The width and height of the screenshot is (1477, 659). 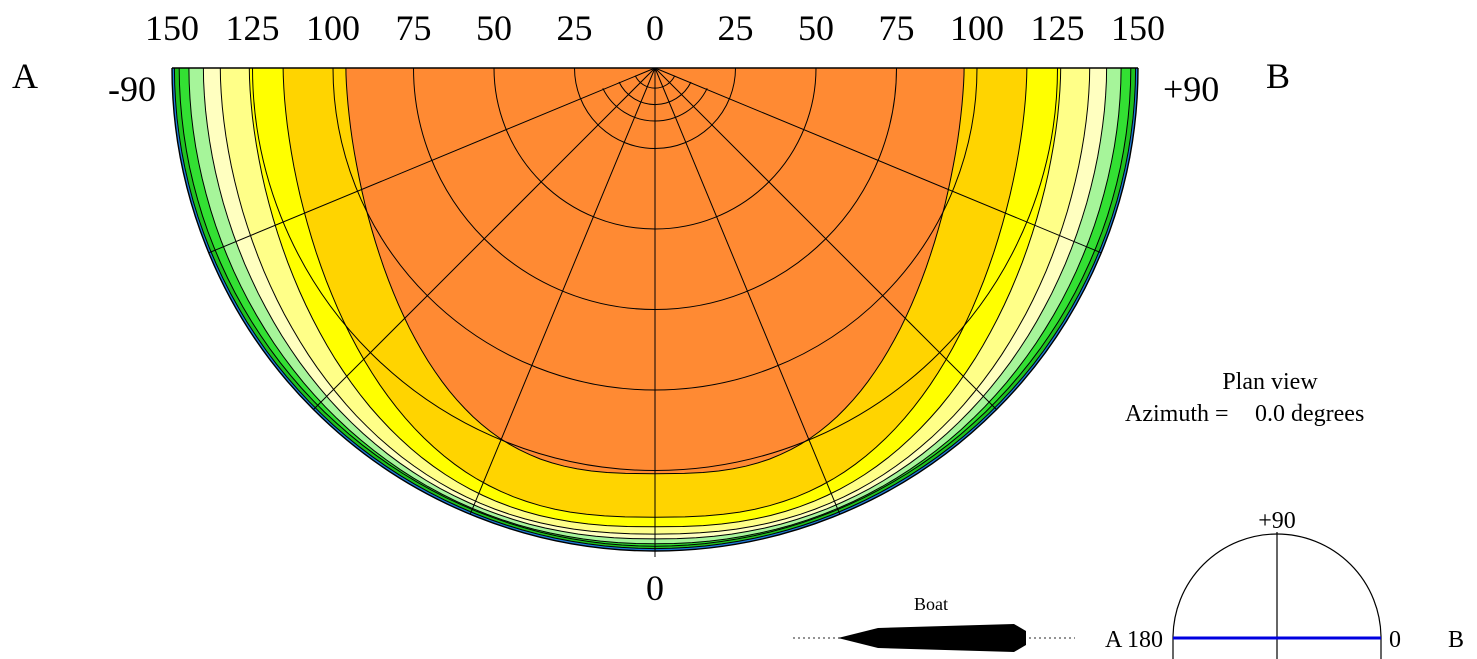 What do you see at coordinates (1191, 89) in the screenshot?
I see `right-angle-label: +90` at bounding box center [1191, 89].